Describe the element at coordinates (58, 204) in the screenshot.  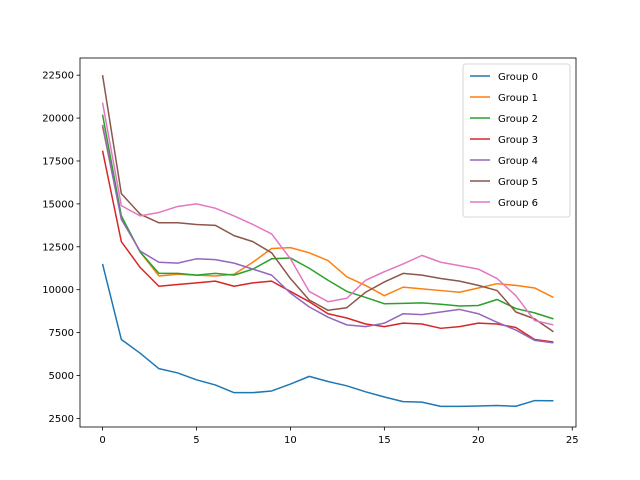
I see `y-tick-label: 15000` at that location.